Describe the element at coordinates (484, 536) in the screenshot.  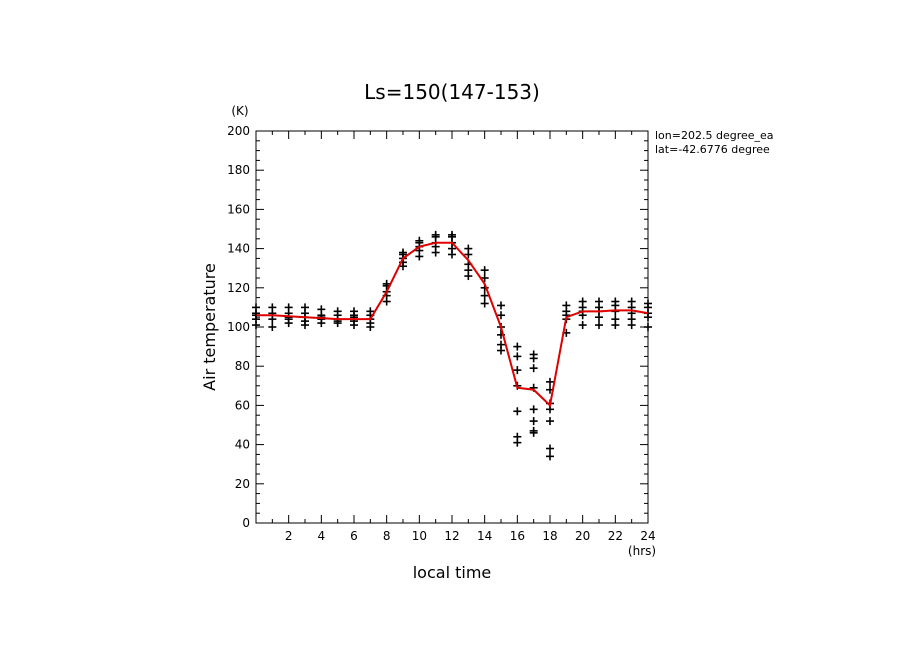
I see `x-tick-label: 14` at that location.